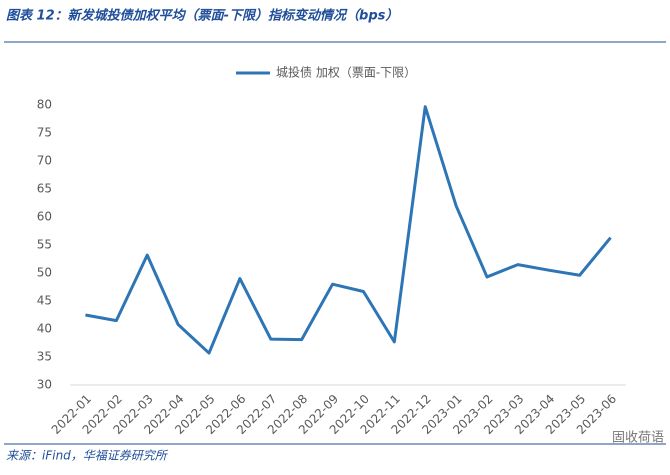  Describe the element at coordinates (44, 329) in the screenshot. I see `y-tick-label: 40` at that location.